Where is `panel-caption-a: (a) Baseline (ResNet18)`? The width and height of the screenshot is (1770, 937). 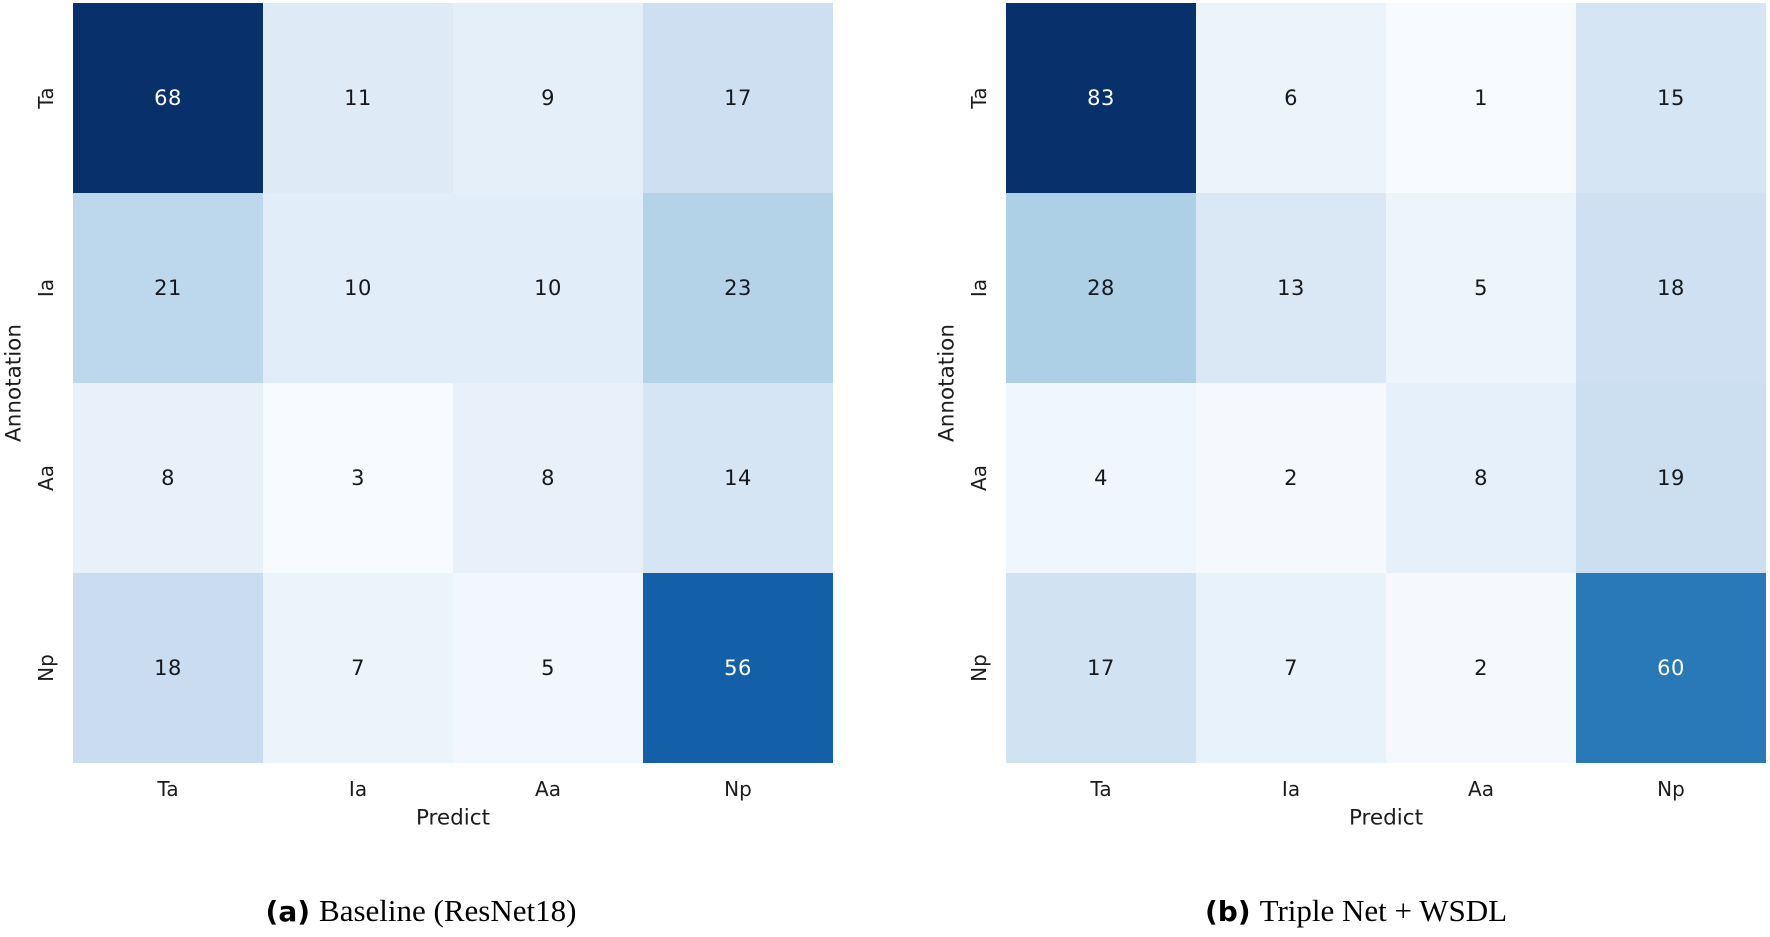
panel-caption-a: (a) Baseline (ResNet18) is located at coordinates (421, 911).